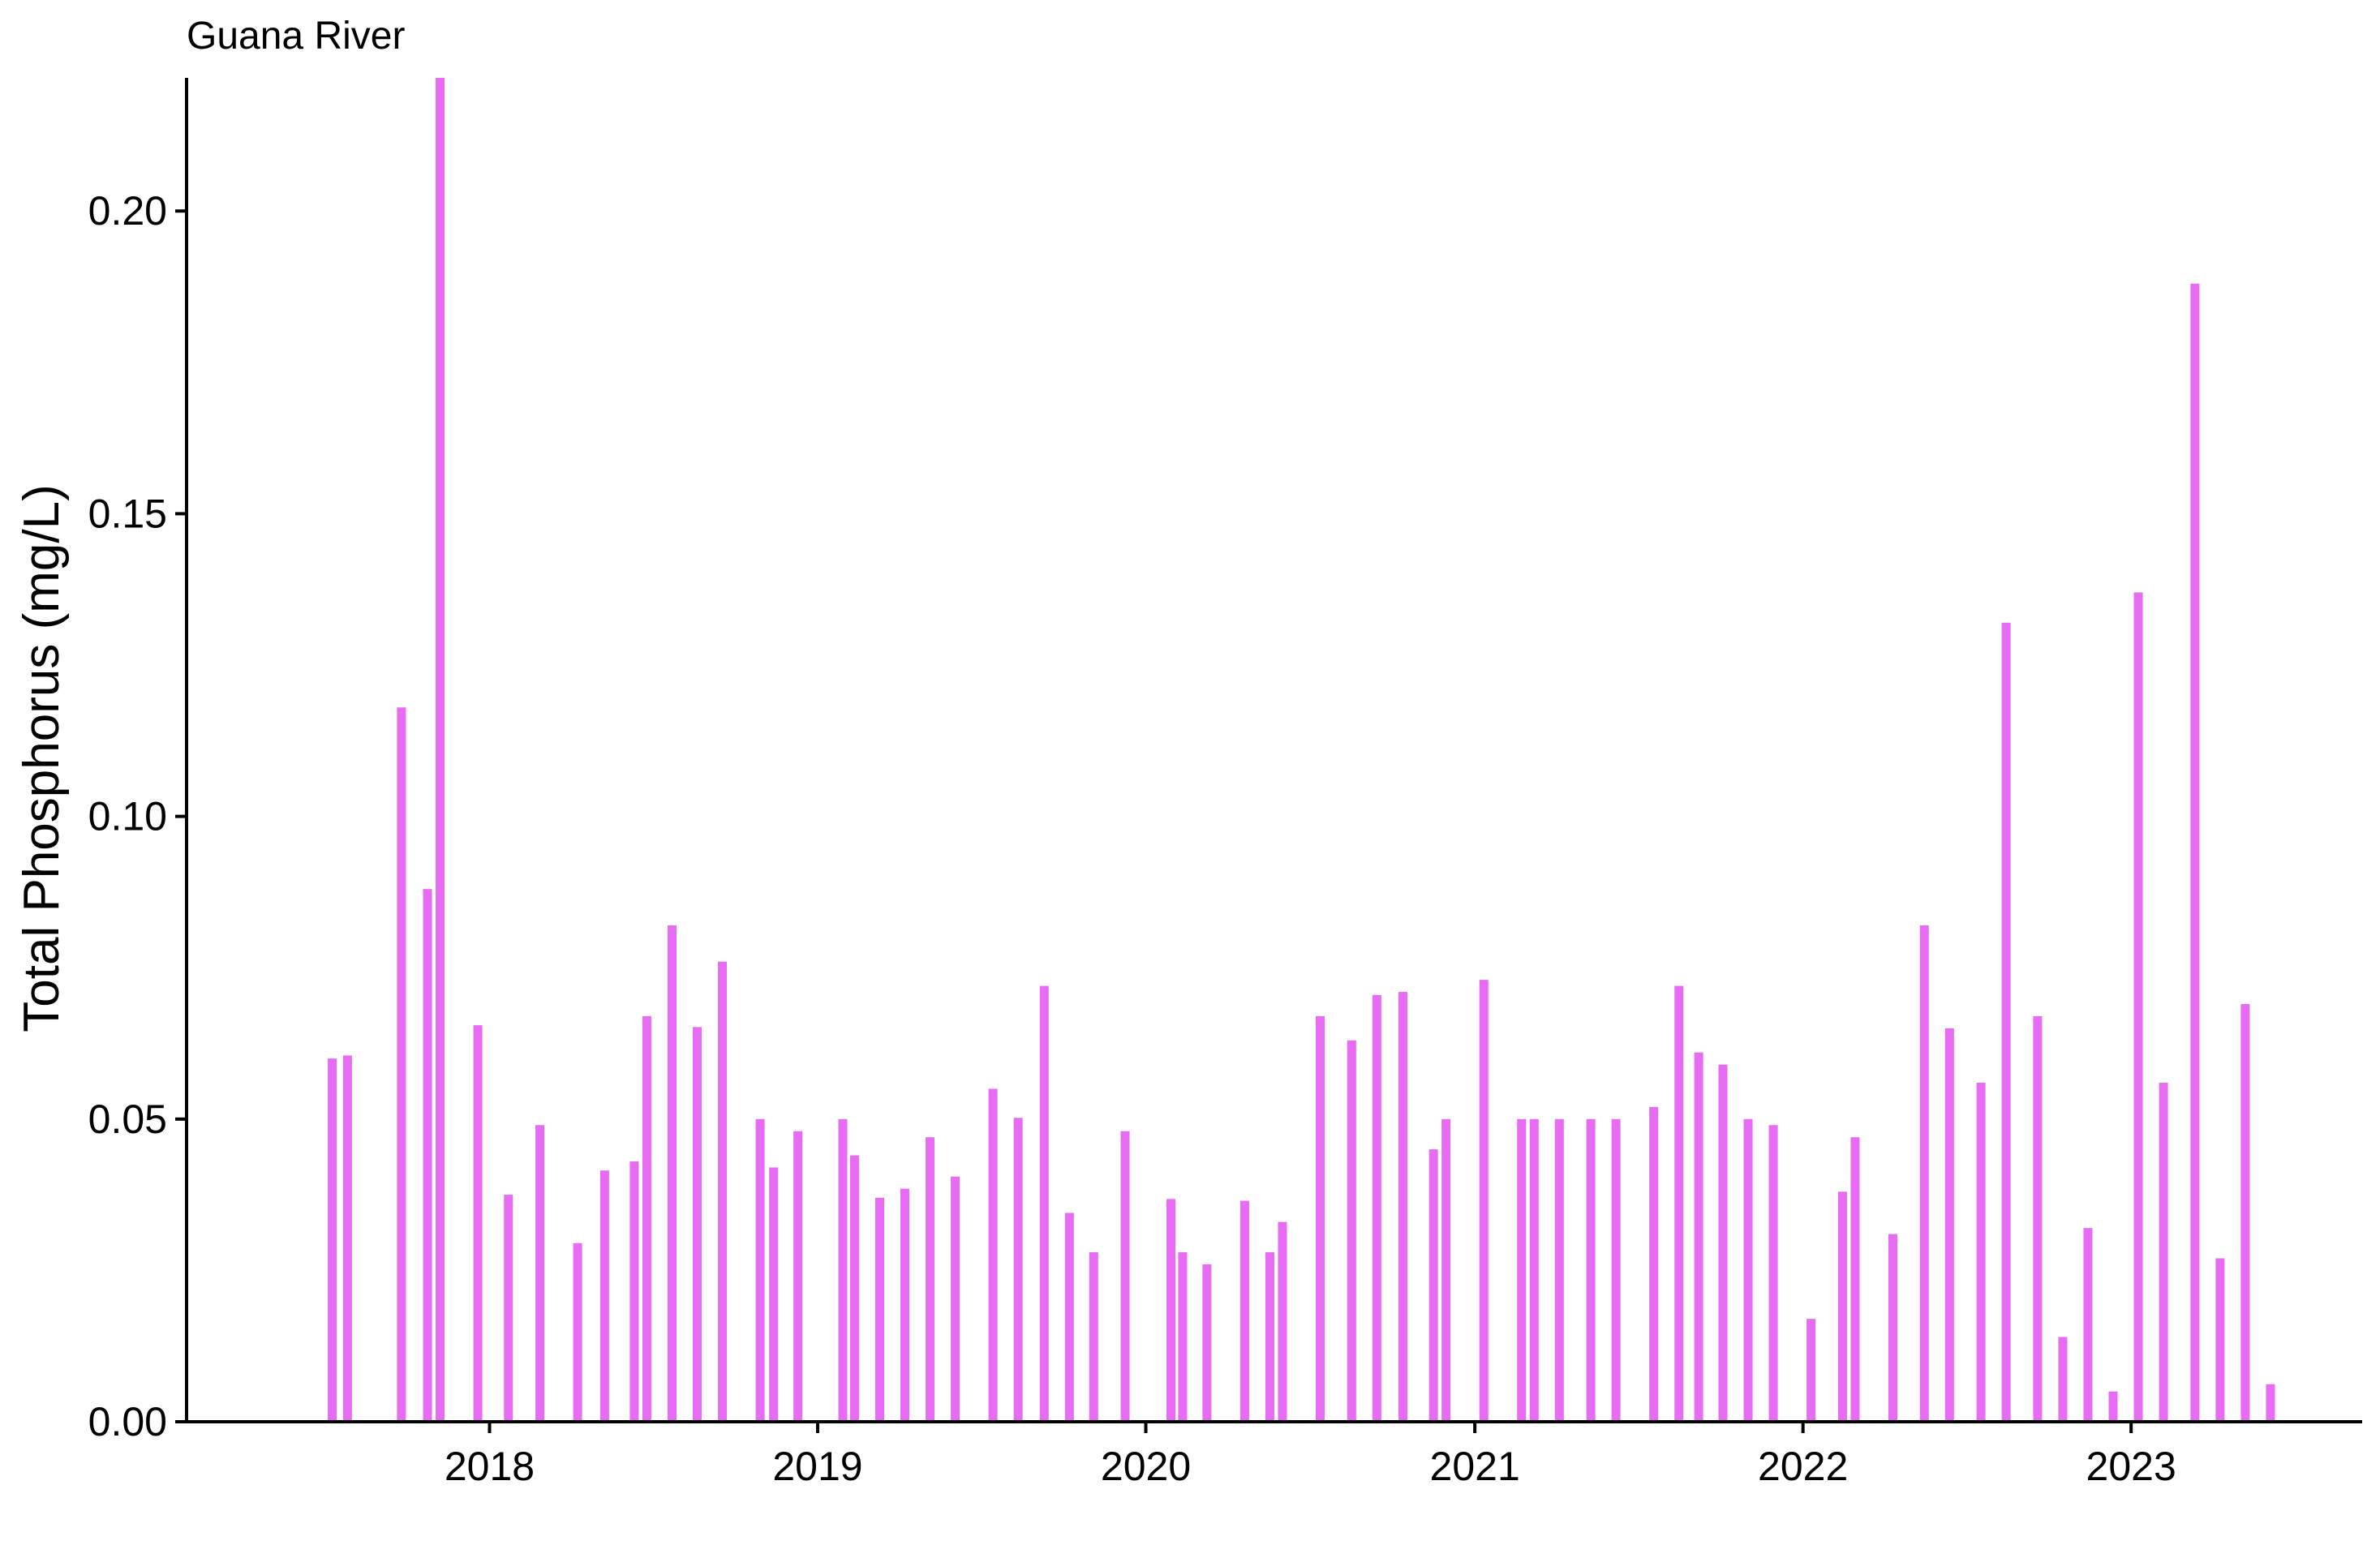  I want to click on y-tick-label: 0.15, so click(128, 513).